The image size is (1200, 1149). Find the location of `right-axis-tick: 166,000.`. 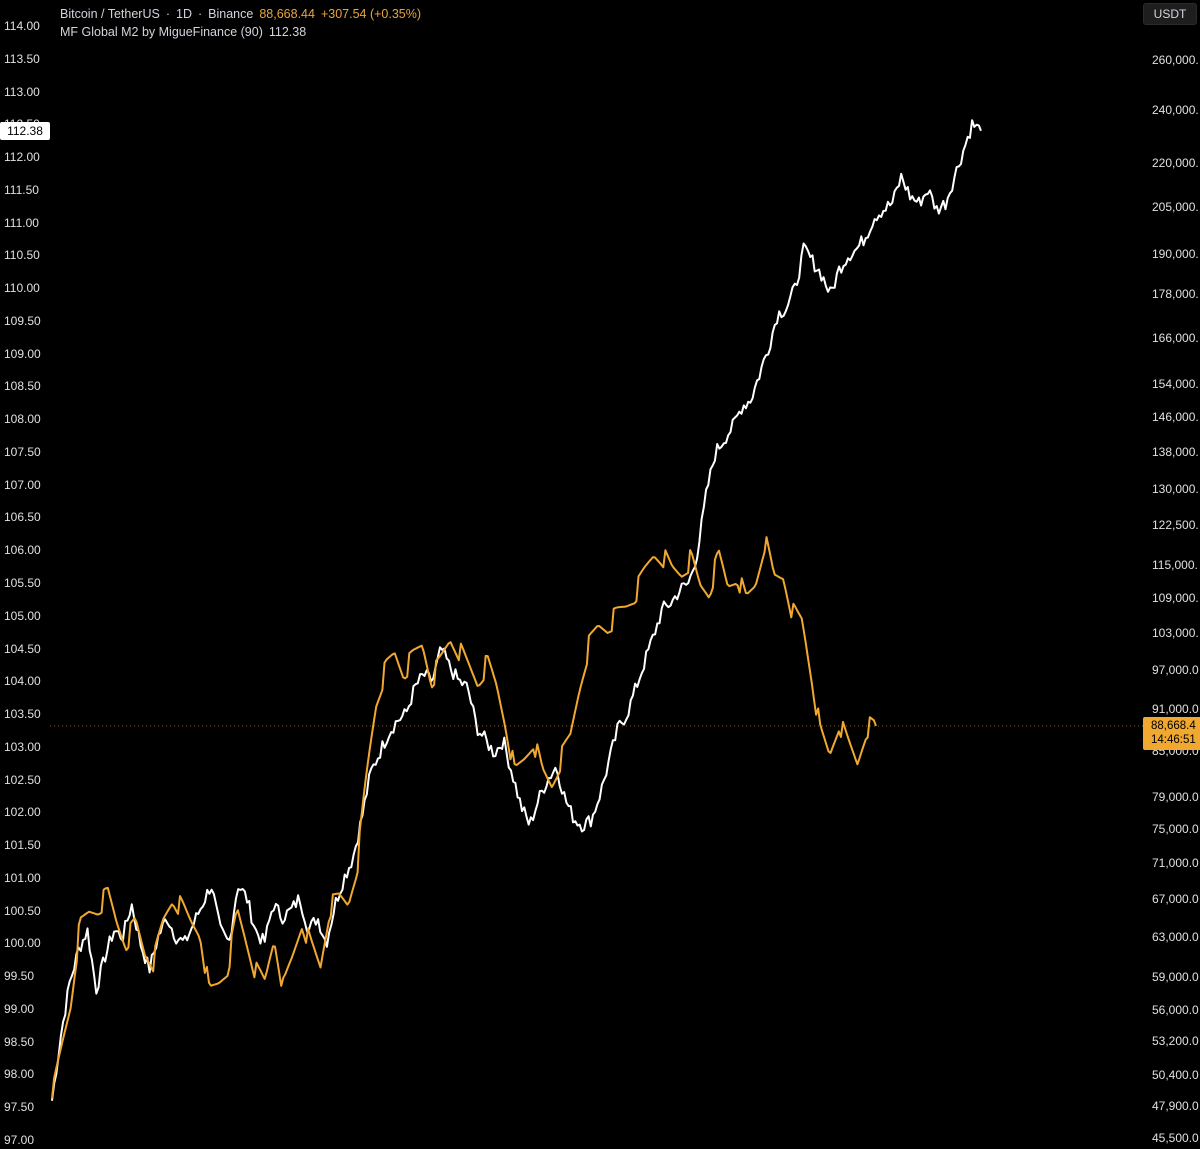

right-axis-tick: 166,000. is located at coordinates (1175, 337).